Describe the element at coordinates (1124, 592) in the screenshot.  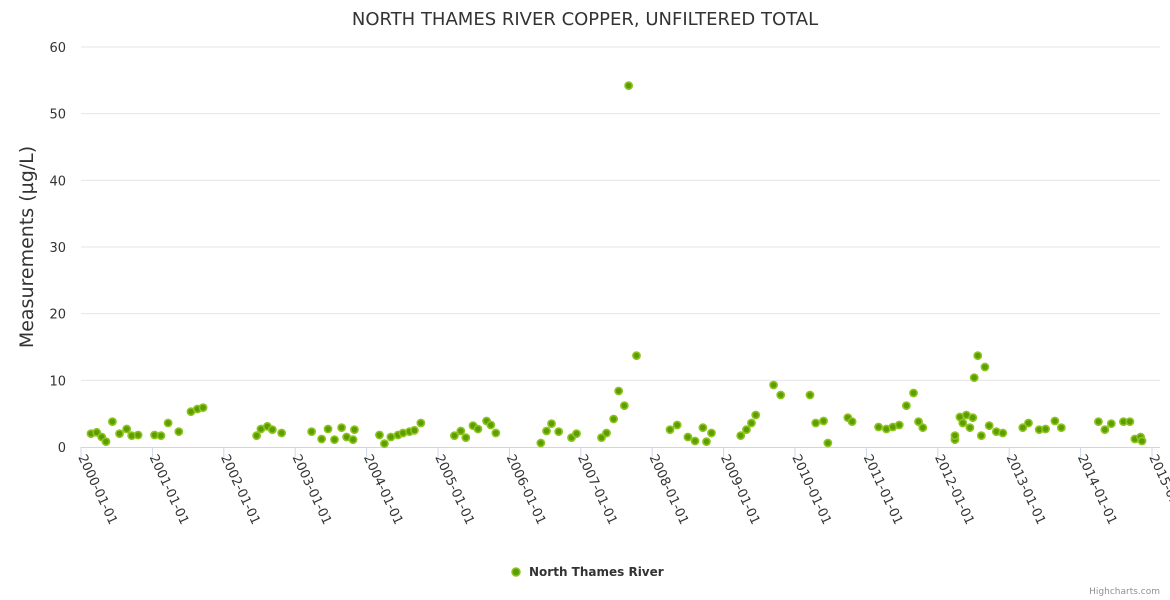
I see `credits-link: Highcharts.com` at that location.